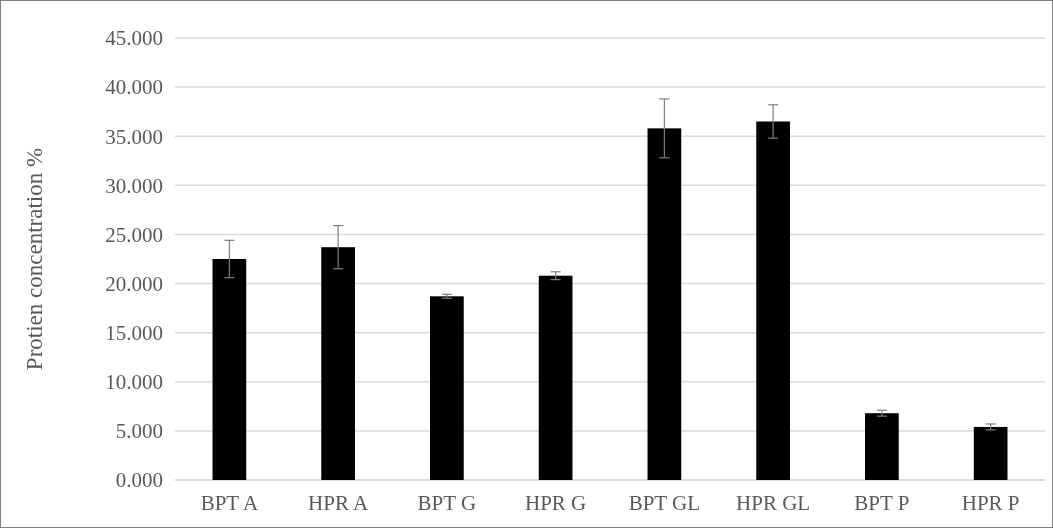 The width and height of the screenshot is (1053, 528). Describe the element at coordinates (134, 38) in the screenshot. I see `y-tick-label: 45.000` at that location.